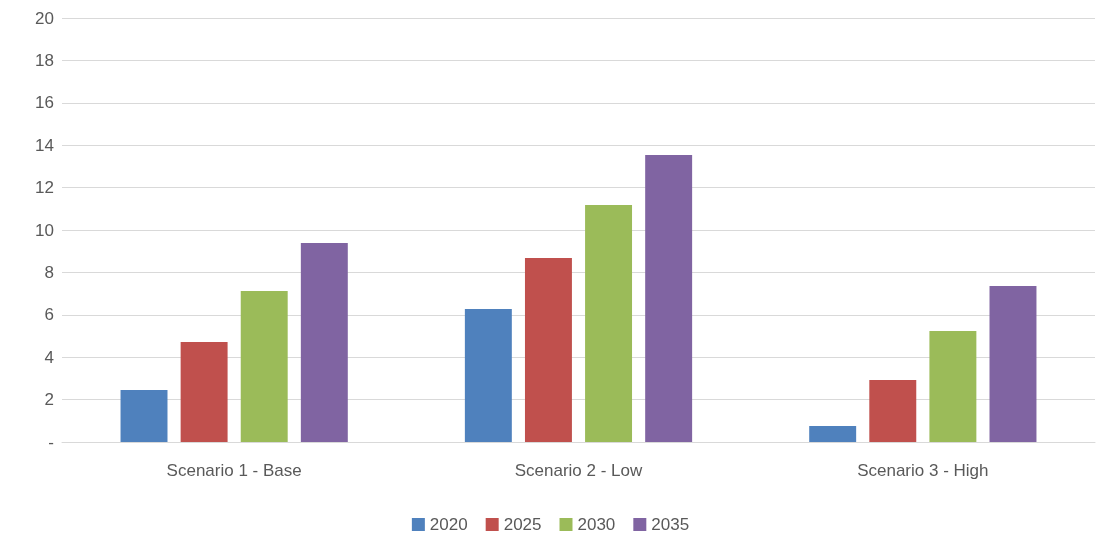  I want to click on y-tick-label: 8, so click(49, 272).